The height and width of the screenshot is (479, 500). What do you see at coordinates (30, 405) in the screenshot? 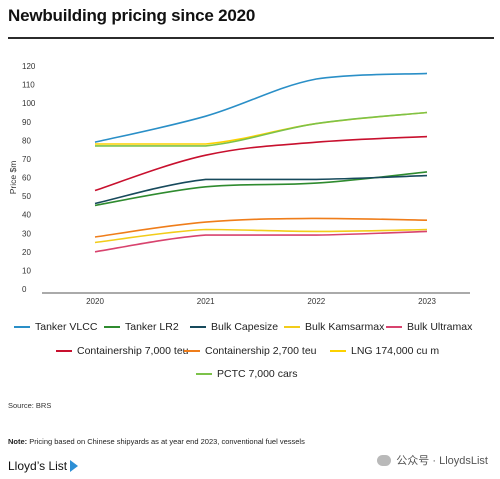
I see `source-text: Source: BRS` at bounding box center [30, 405].